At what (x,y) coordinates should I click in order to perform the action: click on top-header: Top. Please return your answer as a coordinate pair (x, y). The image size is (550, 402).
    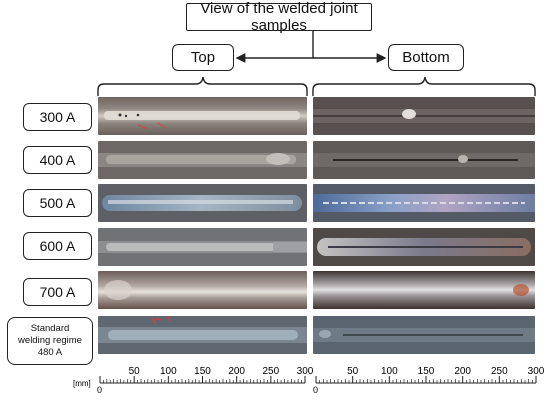
    Looking at the image, I should click on (203, 57).